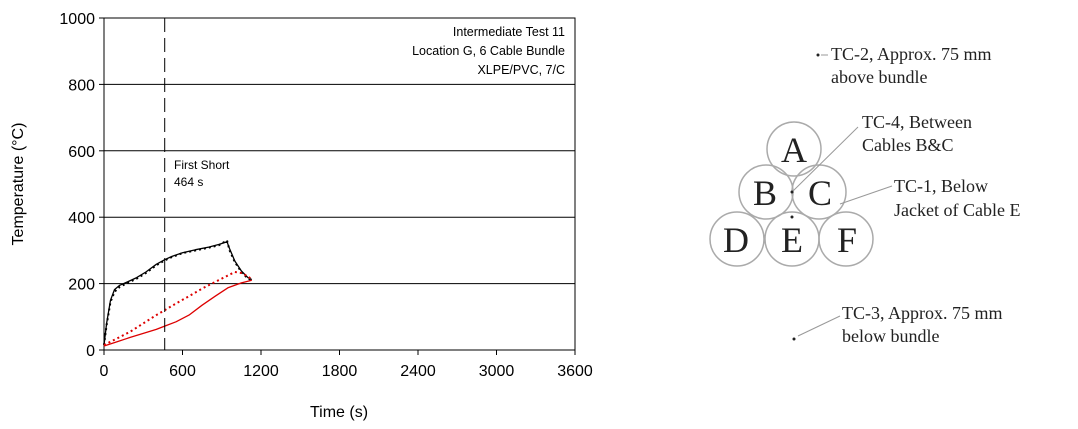  What do you see at coordinates (818, 55) in the screenshot?
I see `tc2-point` at bounding box center [818, 55].